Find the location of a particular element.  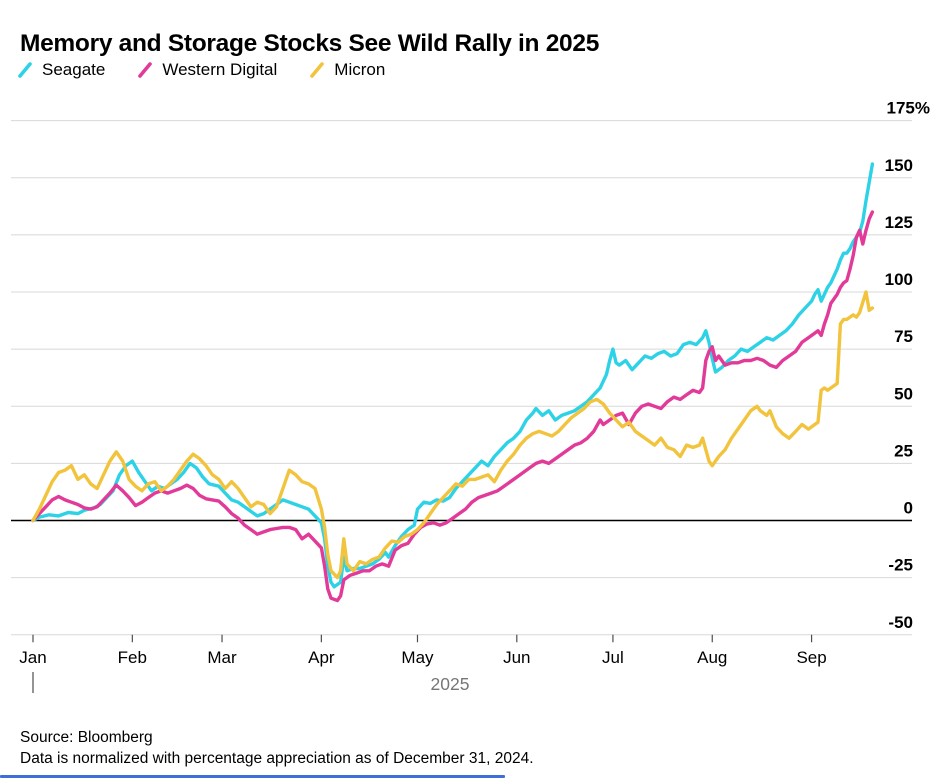

legend-label-seagate: Seagate is located at coordinates (74, 69).